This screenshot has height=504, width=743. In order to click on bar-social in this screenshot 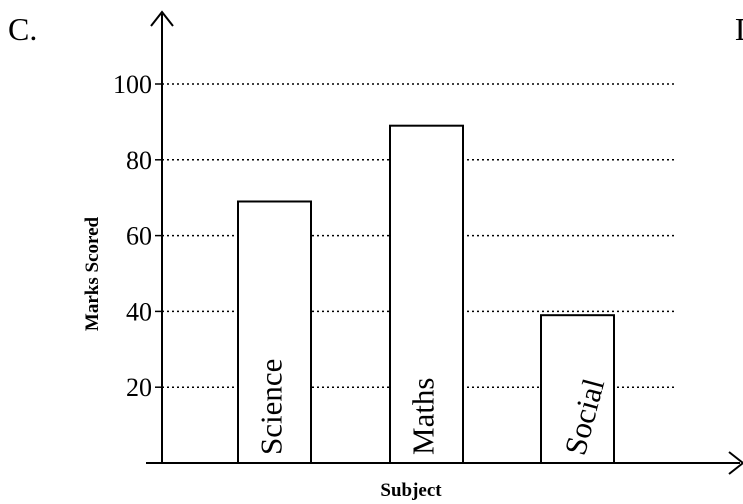, I will do `click(577, 389)`.